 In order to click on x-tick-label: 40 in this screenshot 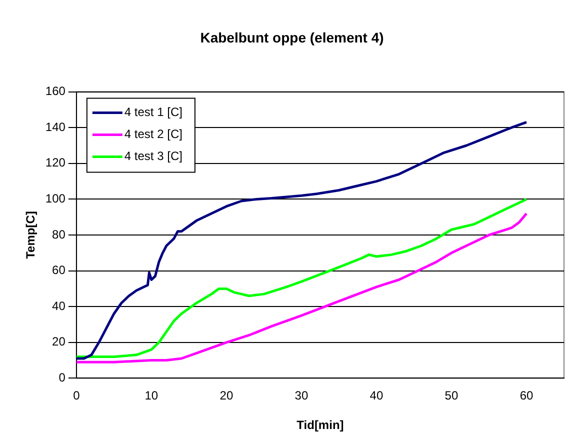, I will do `click(377, 395)`.